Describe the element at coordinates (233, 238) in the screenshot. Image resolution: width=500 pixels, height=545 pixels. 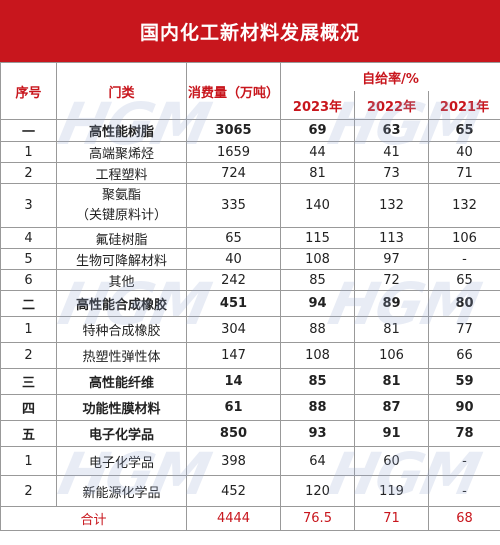
I see `cell-consumption: 65` at that location.